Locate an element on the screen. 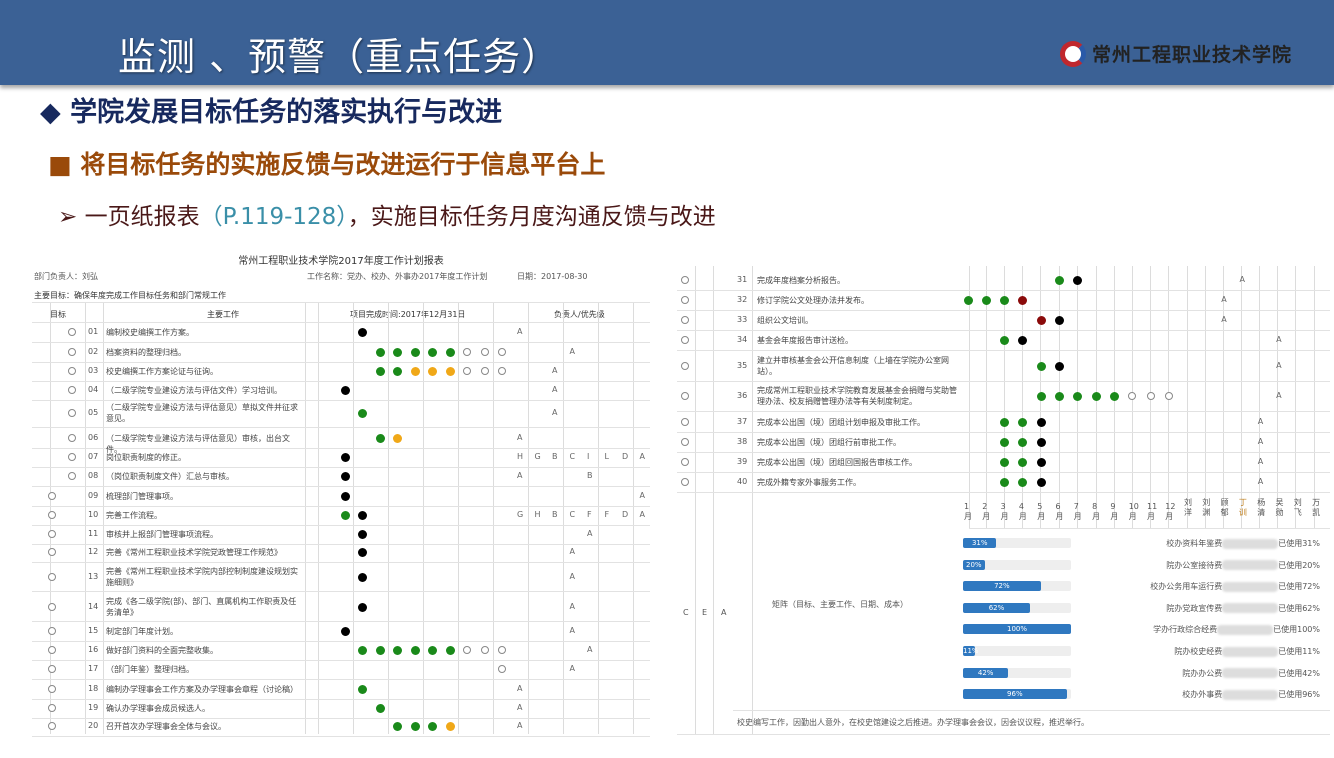 The height and width of the screenshot is (758, 1334). task-text: （二级学院专业建设方法与评估意见）草拟文件并征求意见。 is located at coordinates (202, 413).